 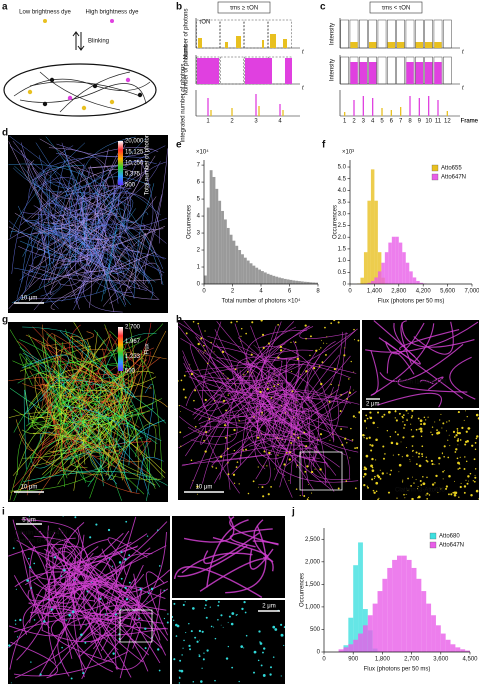 What do you see at coordinates (333, 34) in the screenshot?
I see `row-label: Intensity` at bounding box center [333, 34].